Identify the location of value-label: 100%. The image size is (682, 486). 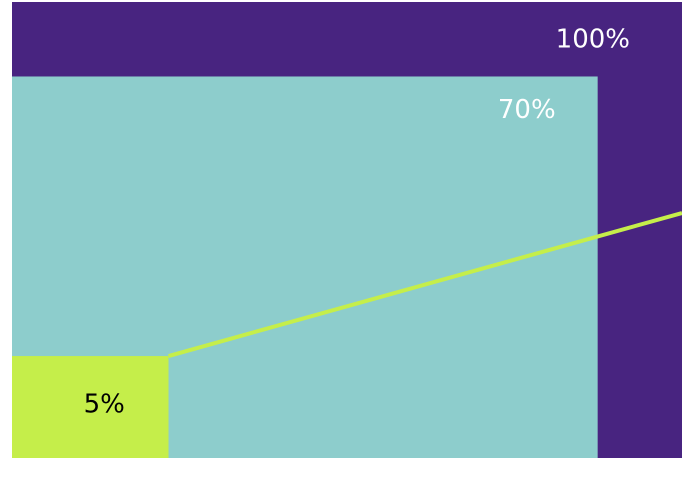
(593, 40).